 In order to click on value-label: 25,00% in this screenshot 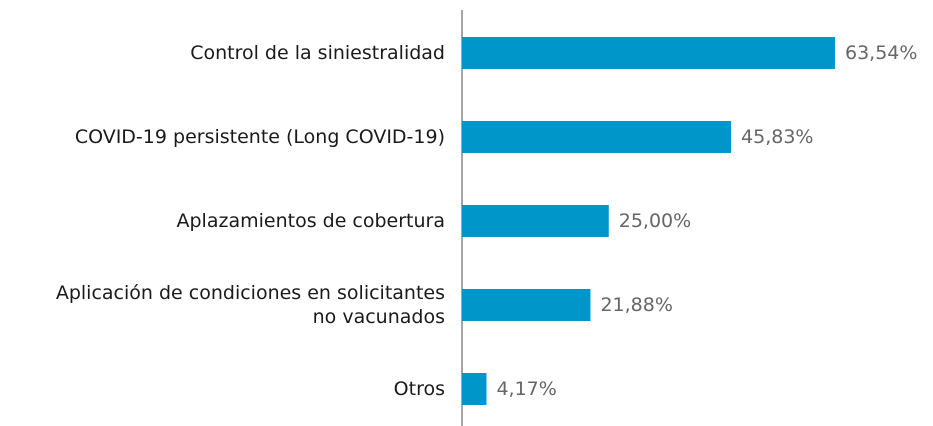, I will do `click(655, 221)`.